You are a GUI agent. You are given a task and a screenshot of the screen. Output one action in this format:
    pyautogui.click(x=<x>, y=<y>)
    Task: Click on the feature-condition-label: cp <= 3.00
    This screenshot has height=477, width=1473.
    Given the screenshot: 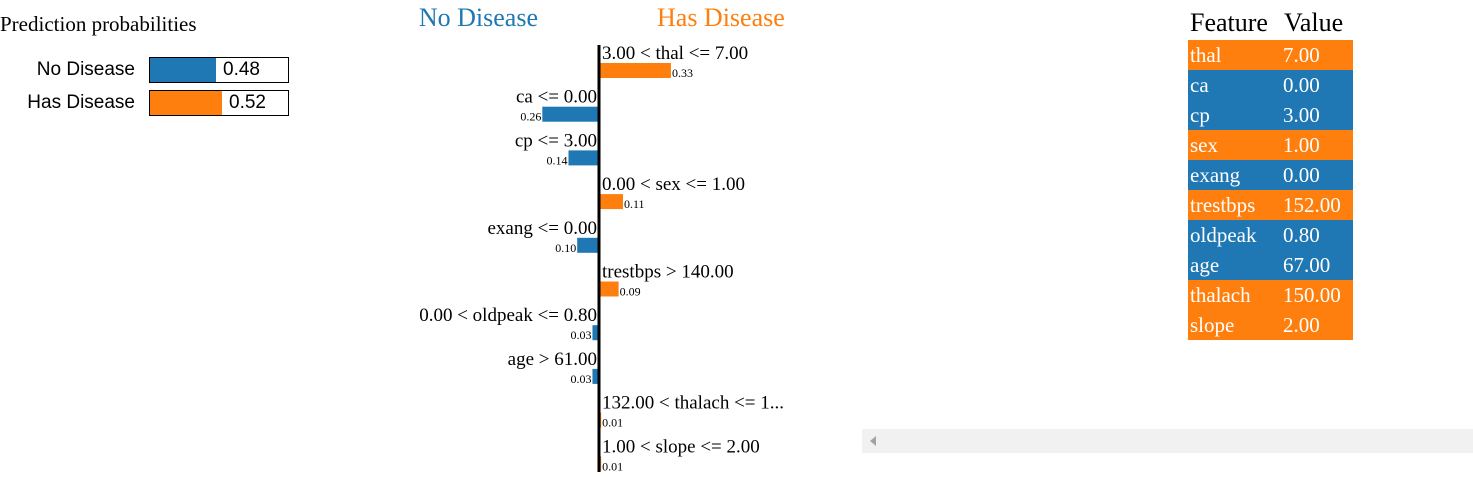 What is the action you would take?
    pyautogui.click(x=556, y=140)
    